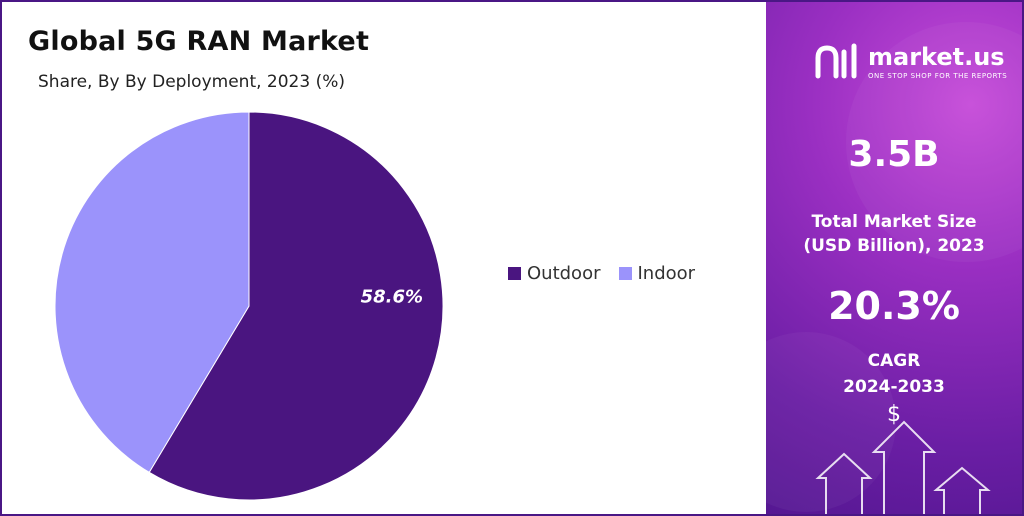 Image resolution: width=1024 pixels, height=516 pixels. I want to click on dollar-icon: $, so click(894, 414).